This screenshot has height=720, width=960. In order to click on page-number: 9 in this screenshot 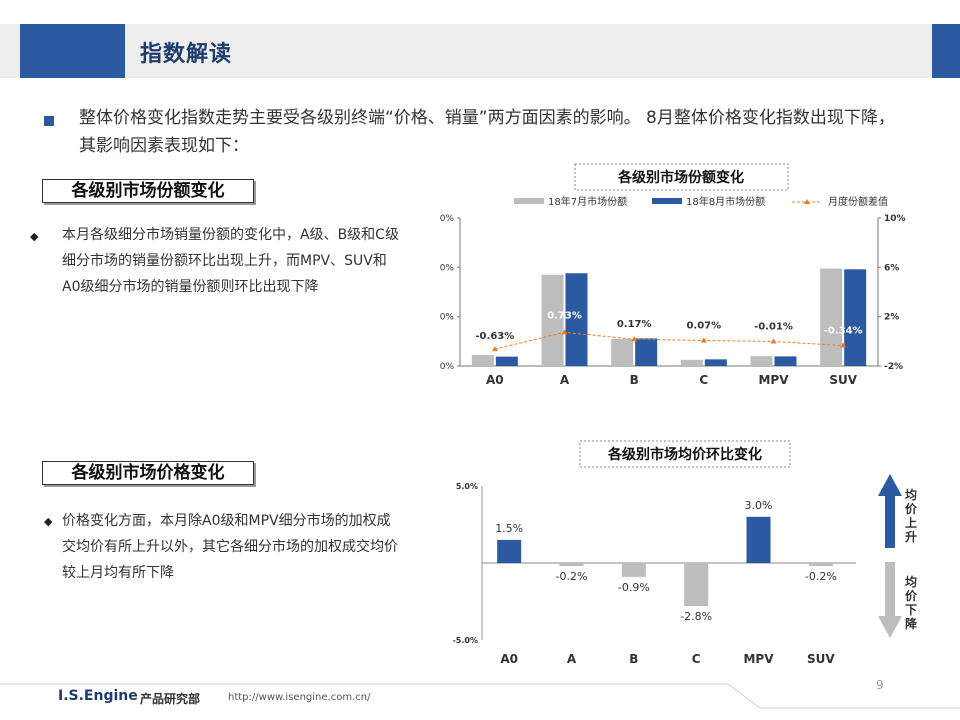, I will do `click(880, 685)`.